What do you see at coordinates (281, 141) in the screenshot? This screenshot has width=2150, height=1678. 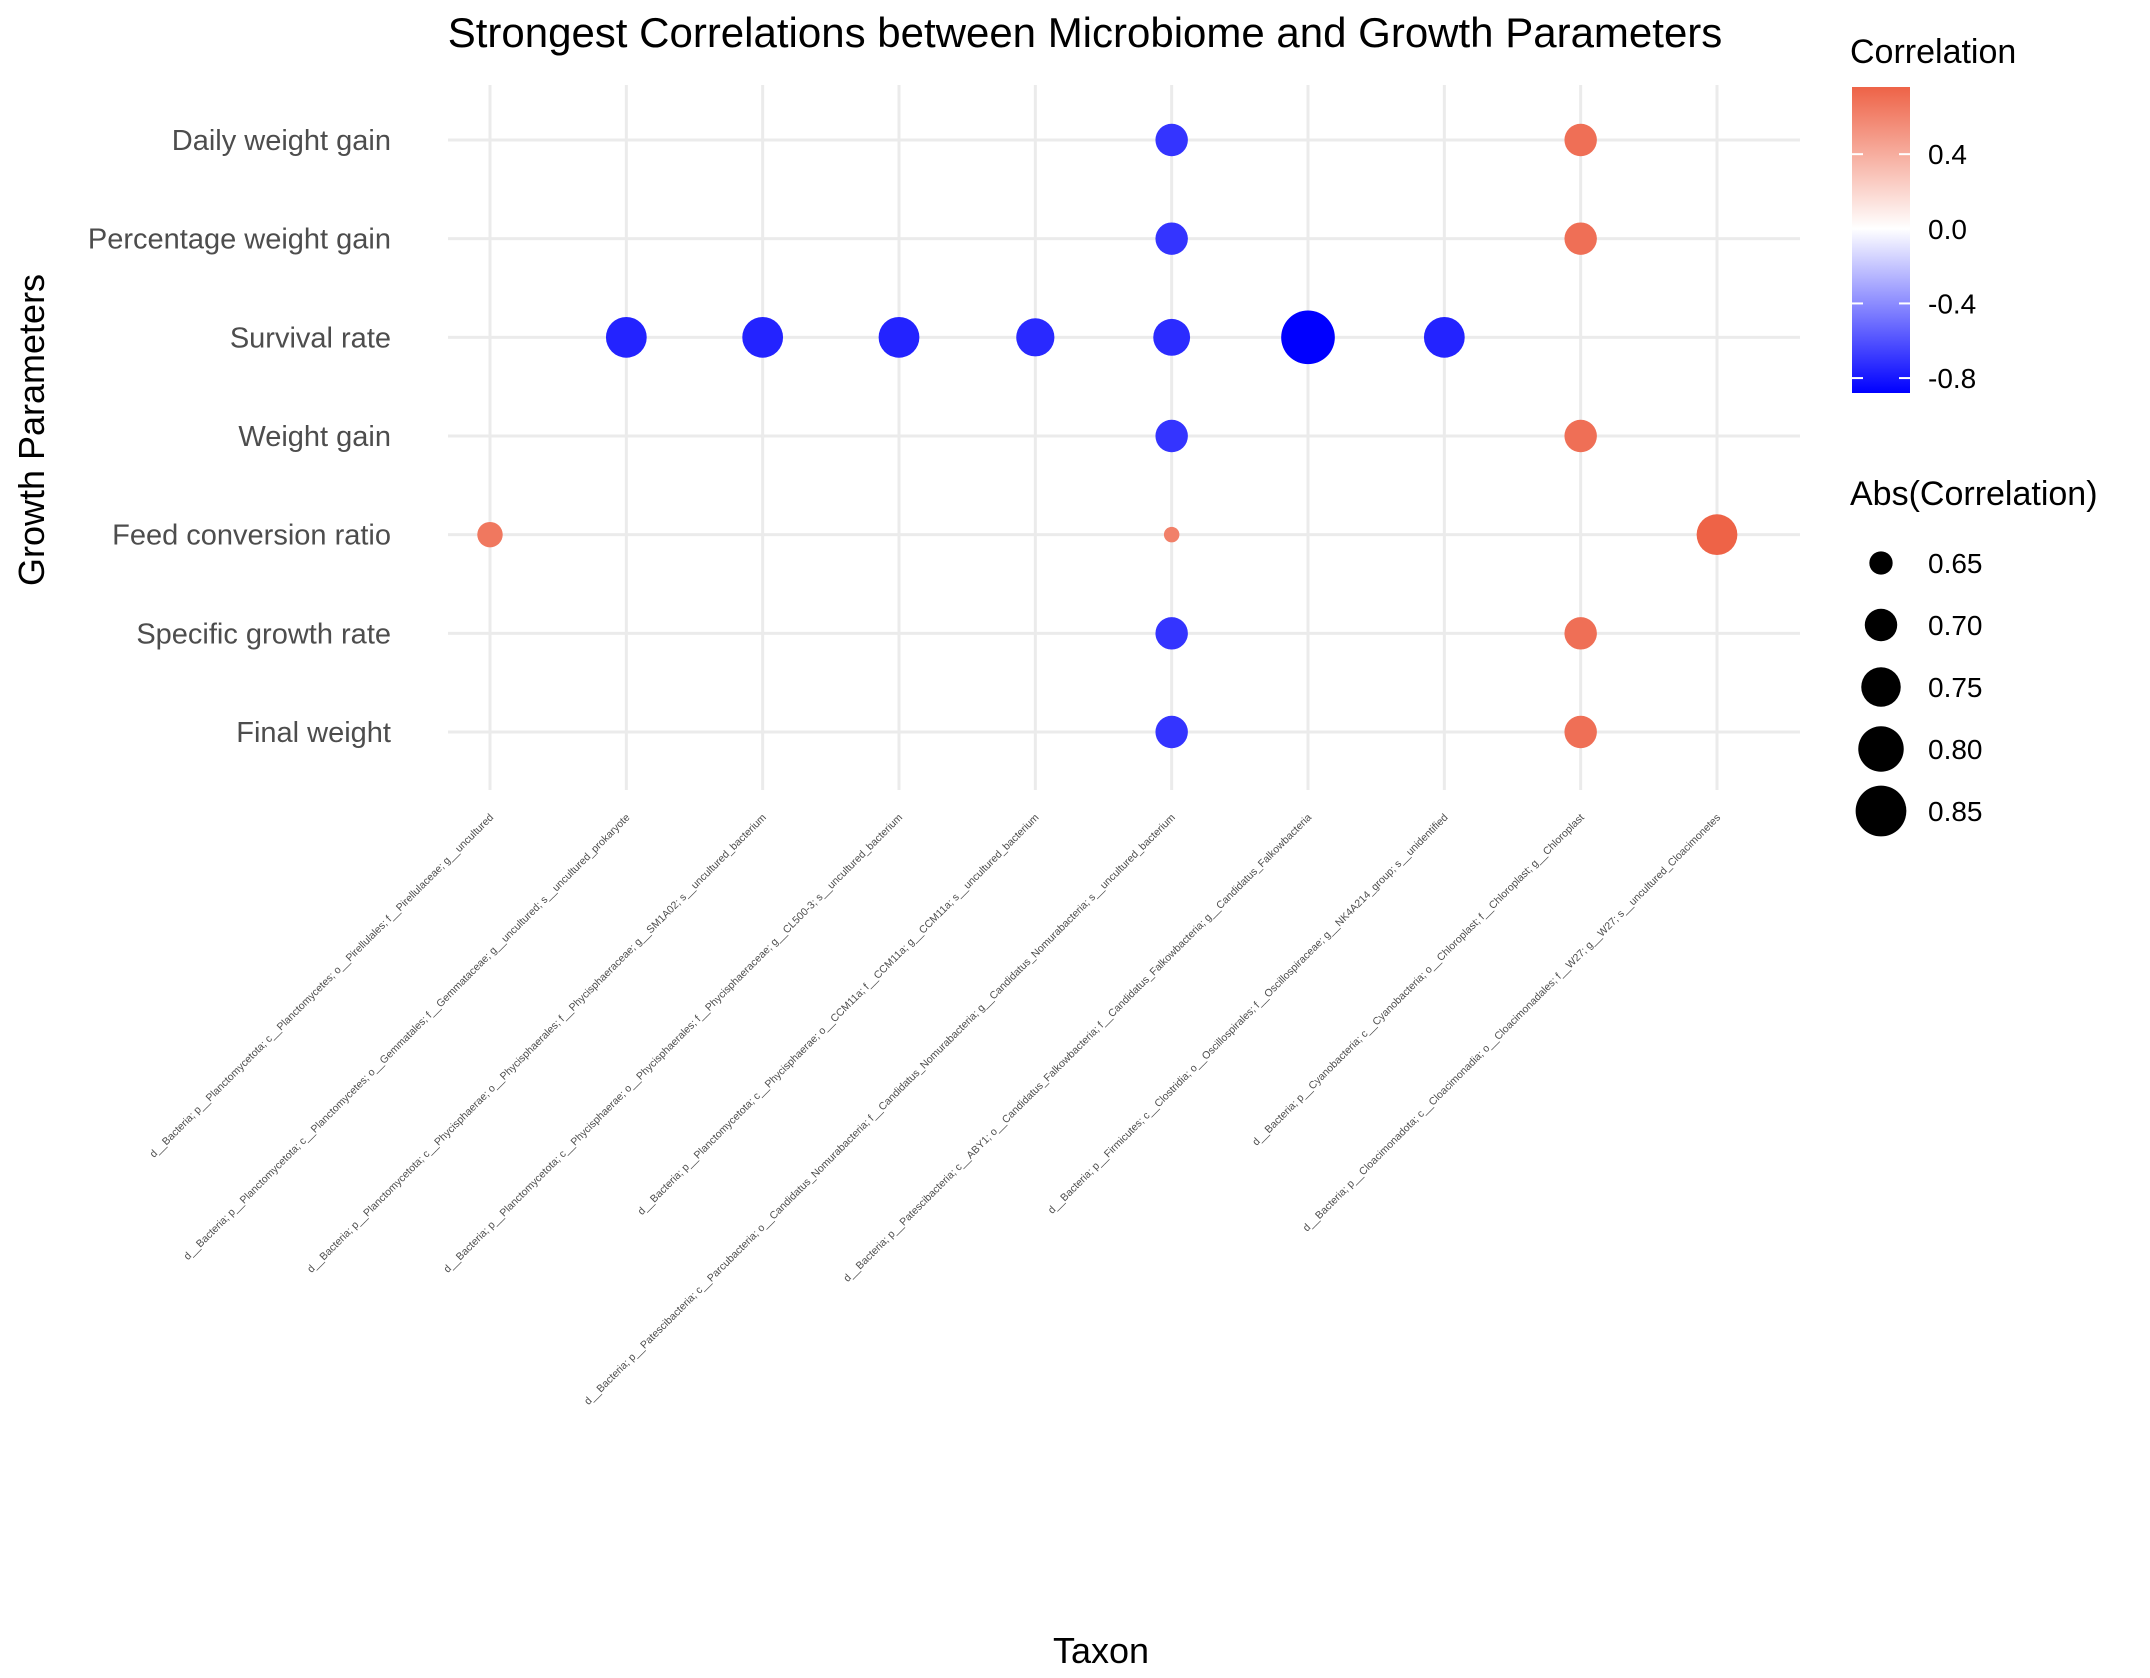 I see `y-tick-label: Daily weight gain` at bounding box center [281, 141].